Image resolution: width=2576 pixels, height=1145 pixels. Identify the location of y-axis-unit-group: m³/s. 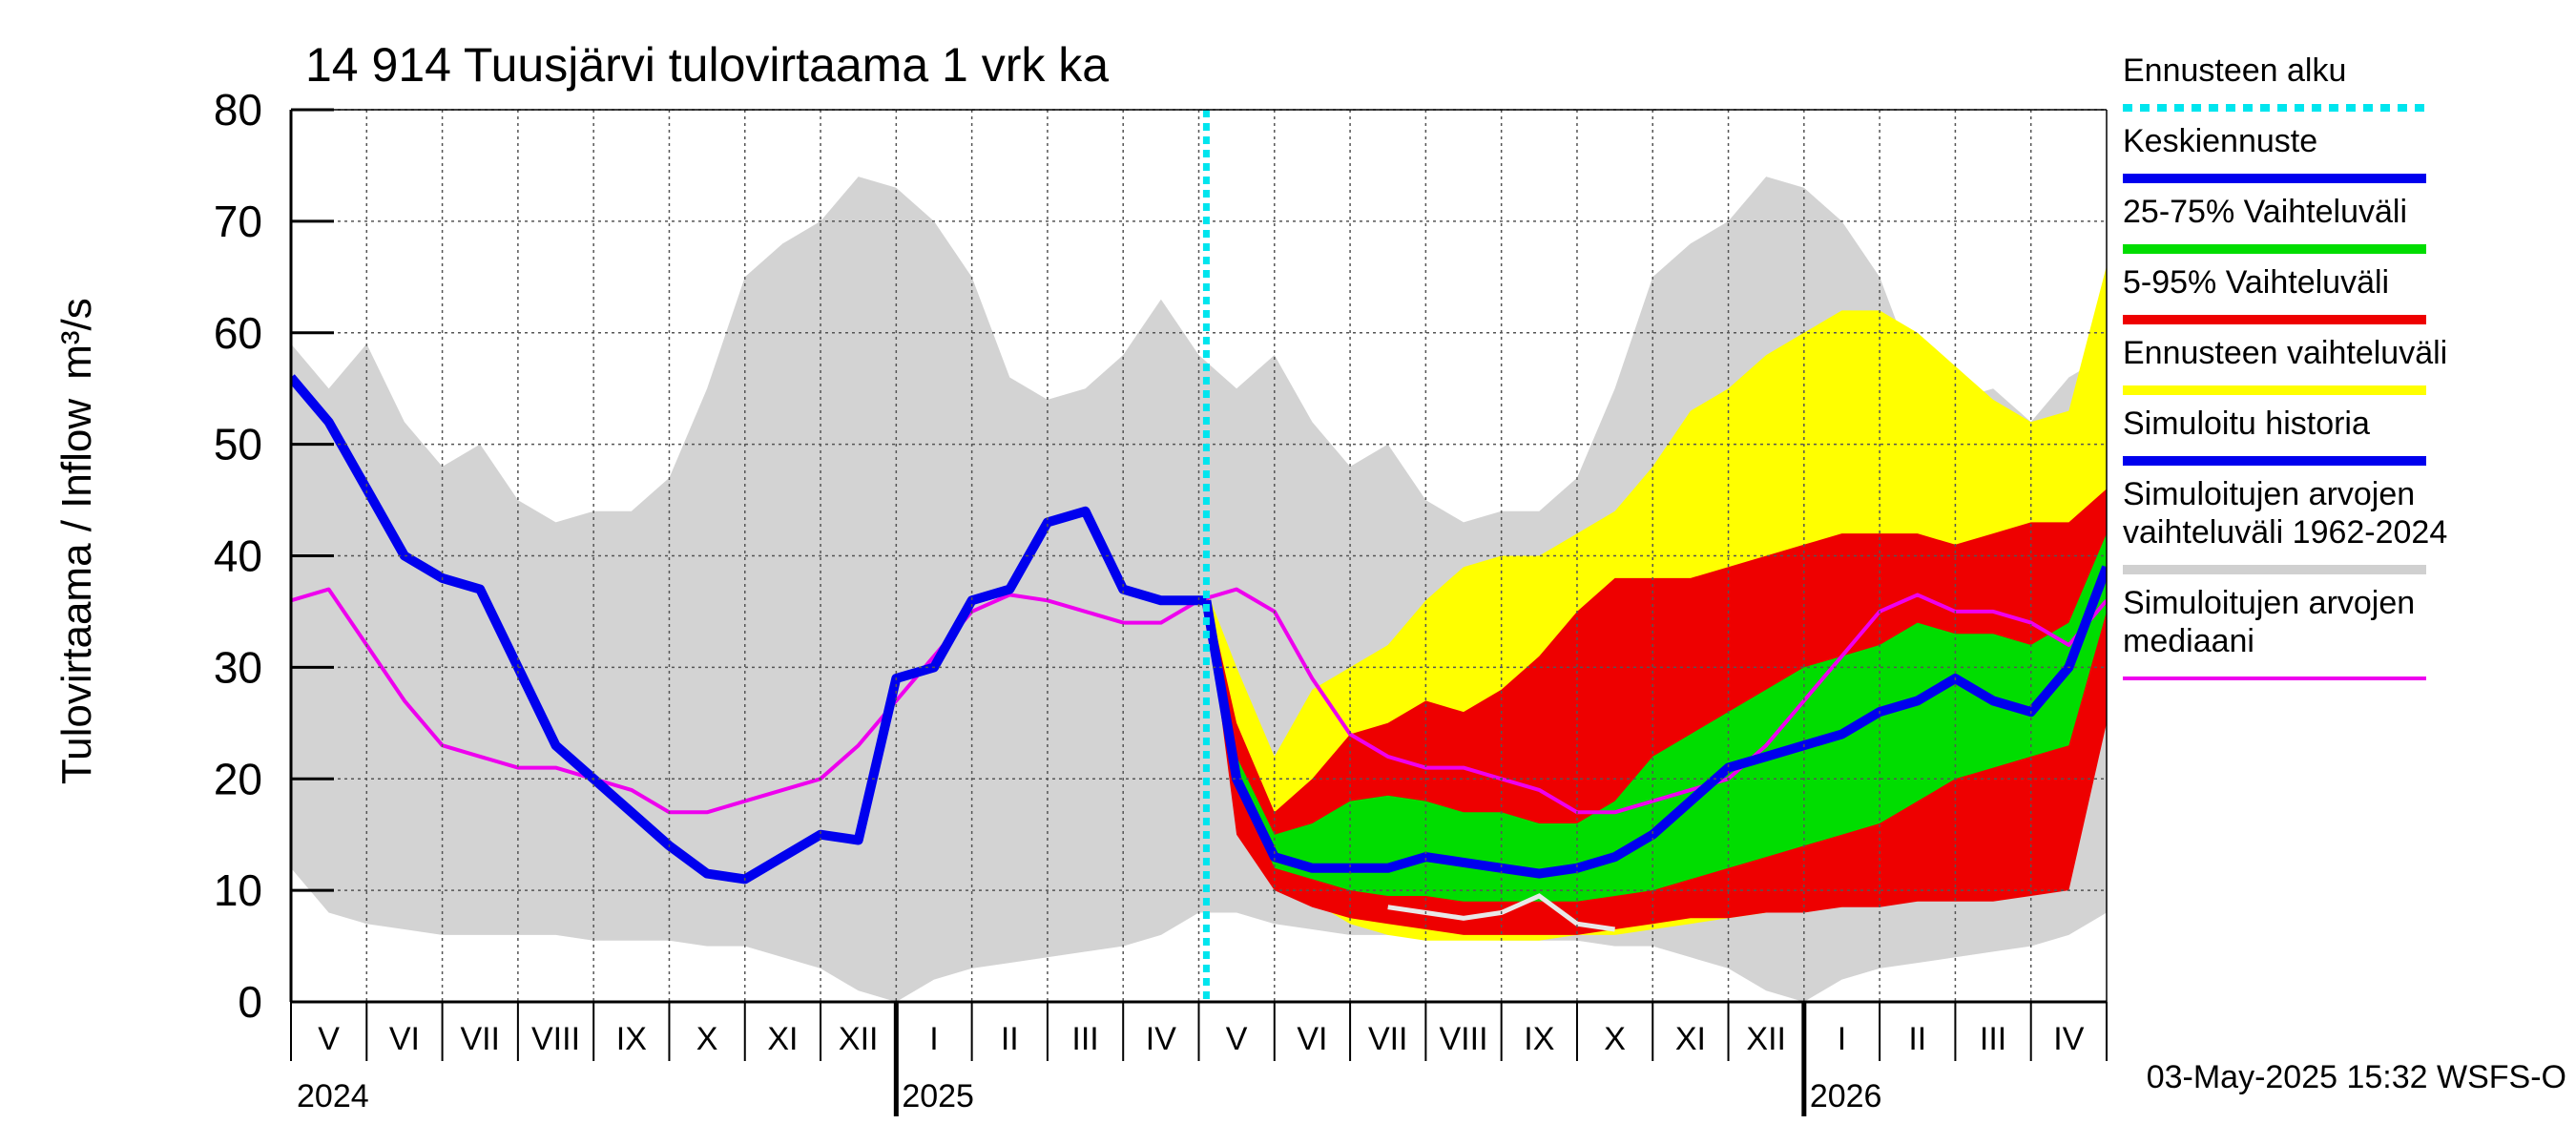
(76, 339).